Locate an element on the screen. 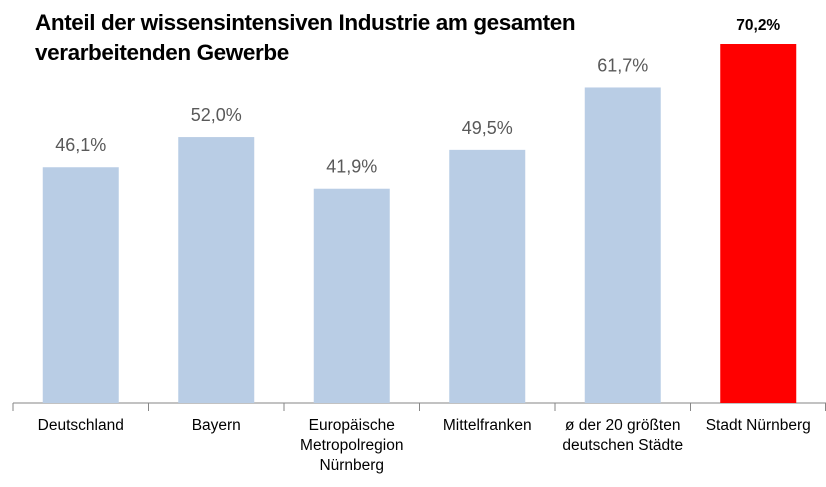 The height and width of the screenshot is (487, 826). value-label: 41,9% is located at coordinates (351, 167).